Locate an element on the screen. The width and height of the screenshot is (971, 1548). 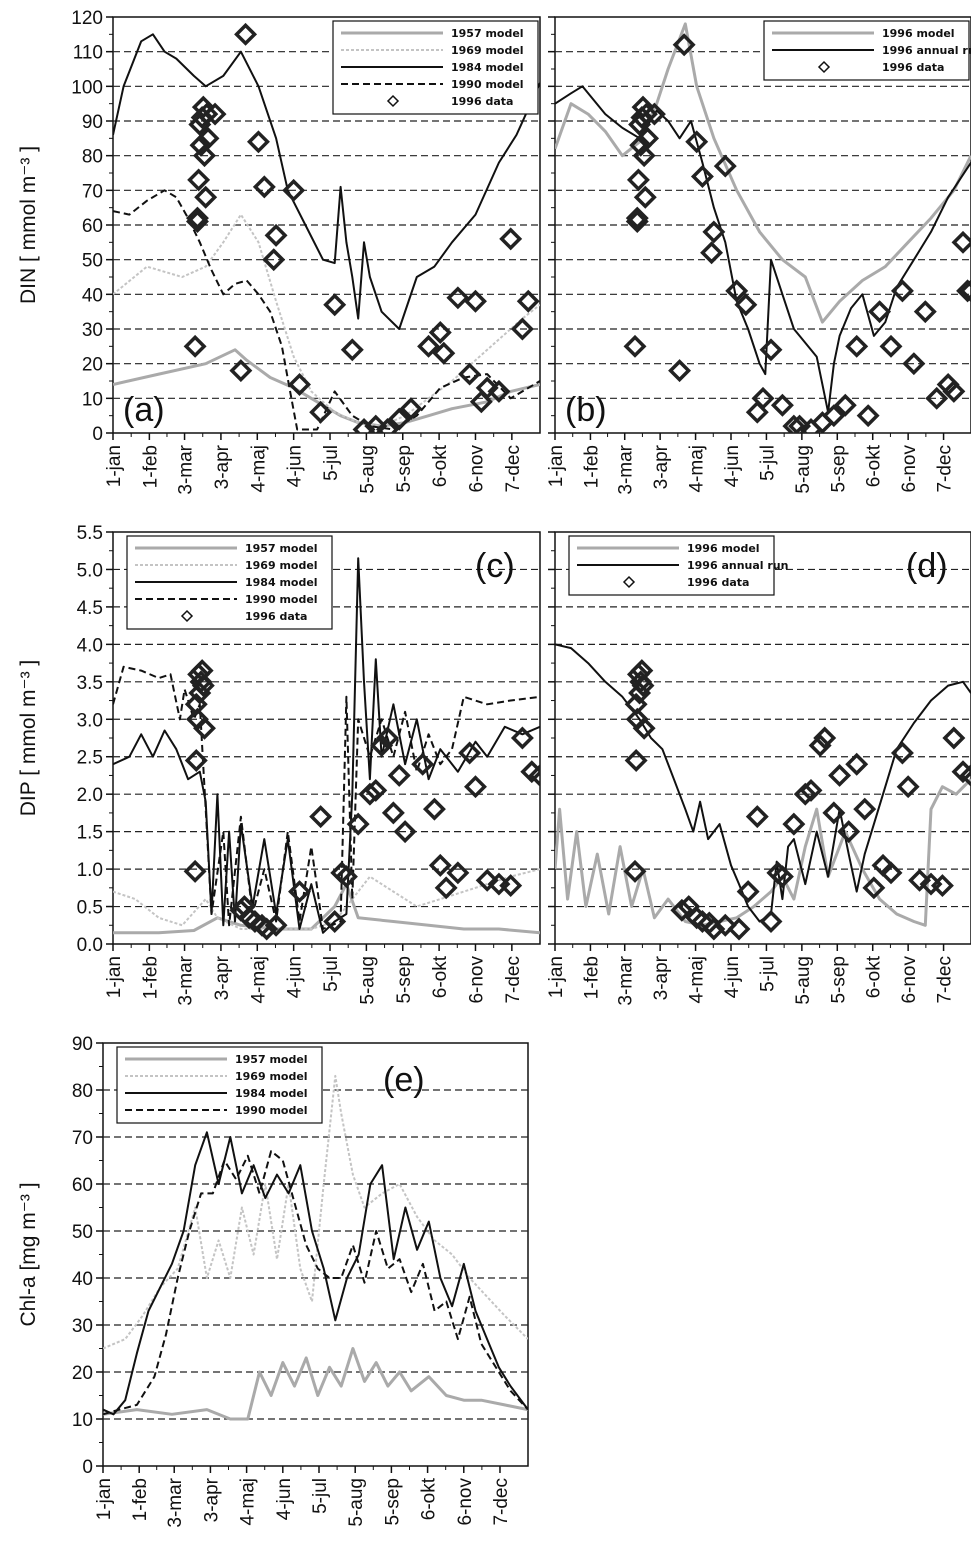
panel-tag: (a) is located at coordinates (144, 410).